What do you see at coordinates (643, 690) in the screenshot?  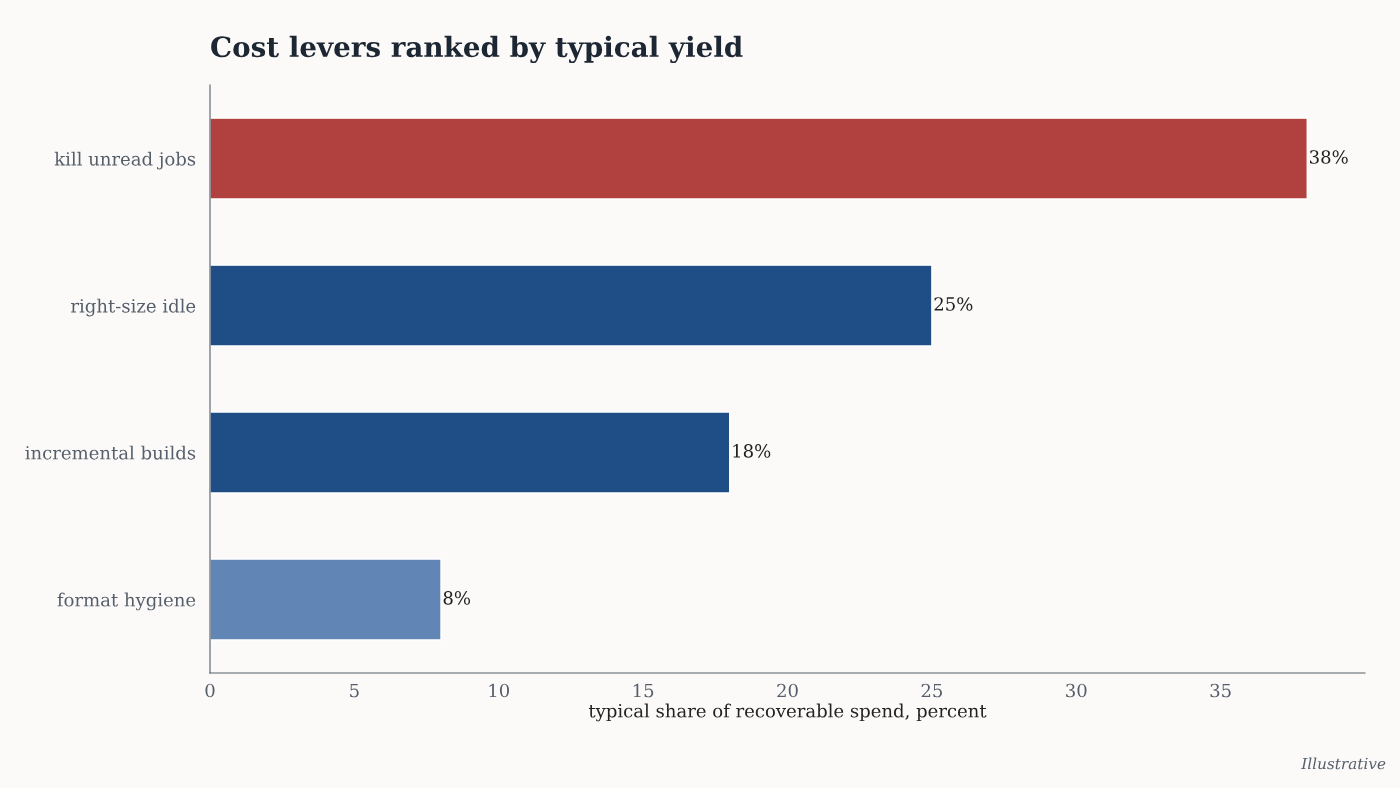 I see `x-tick-label: 15` at bounding box center [643, 690].